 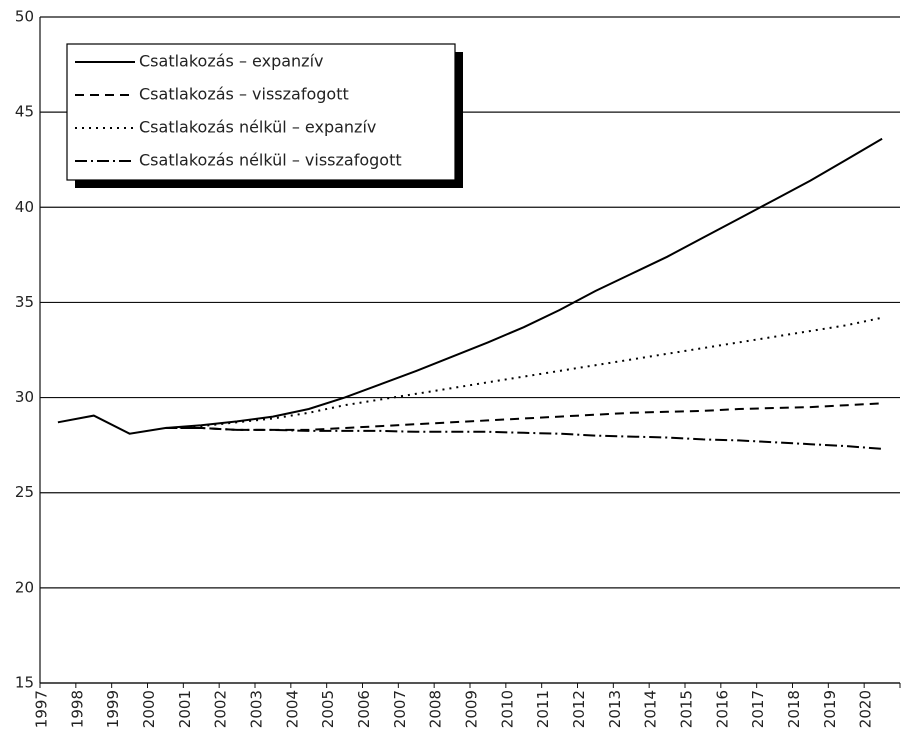 I want to click on x-tick-label: 2002, so click(x=221, y=709).